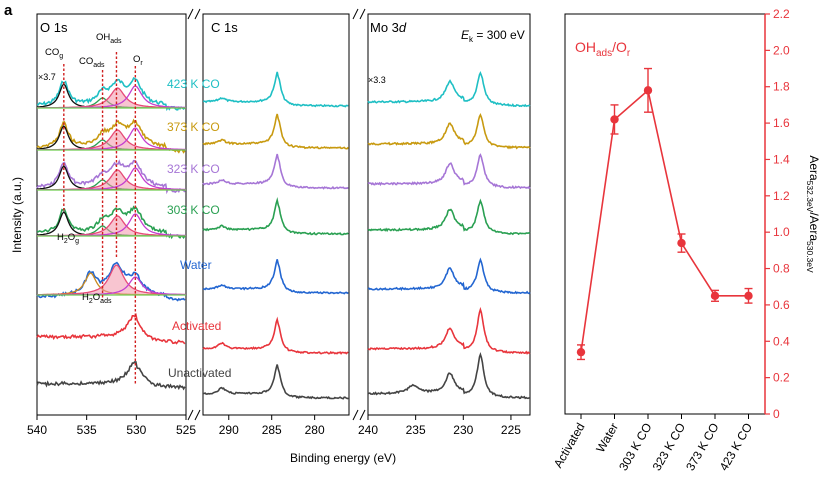 Image resolution: width=835 pixels, height=484 pixels. I want to click on o-r-annotation: Or, so click(138, 60).